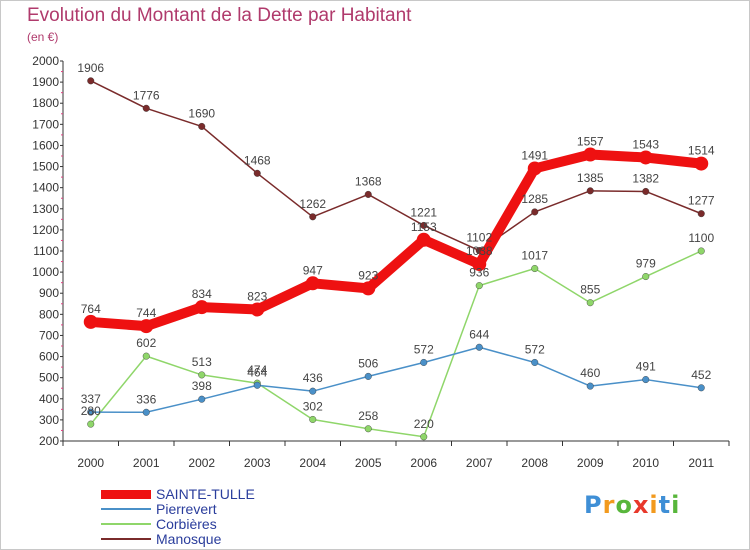 The width and height of the screenshot is (750, 550). What do you see at coordinates (257, 160) in the screenshot?
I see `data-label: 1468` at bounding box center [257, 160].